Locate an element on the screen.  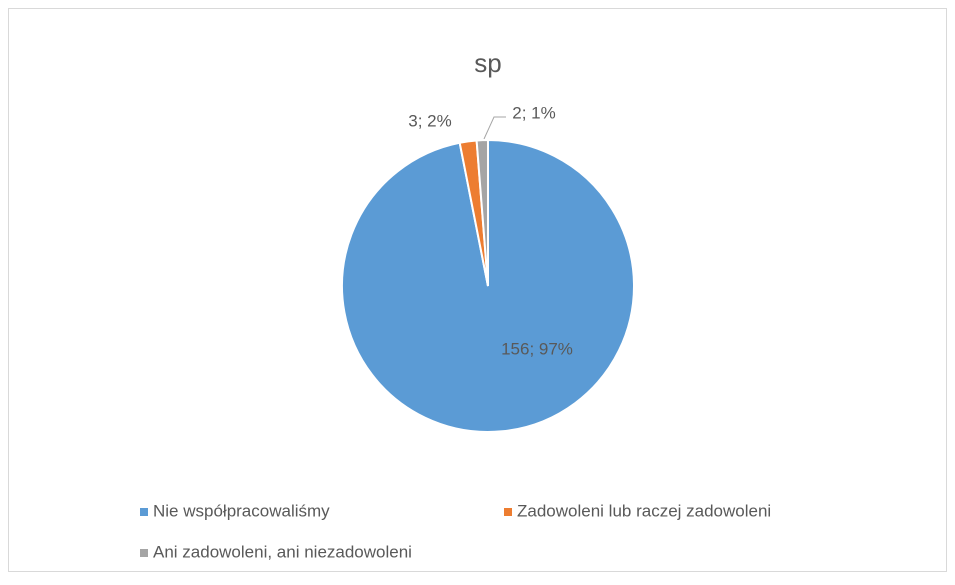
data-label: 156; 97% is located at coordinates (537, 348).